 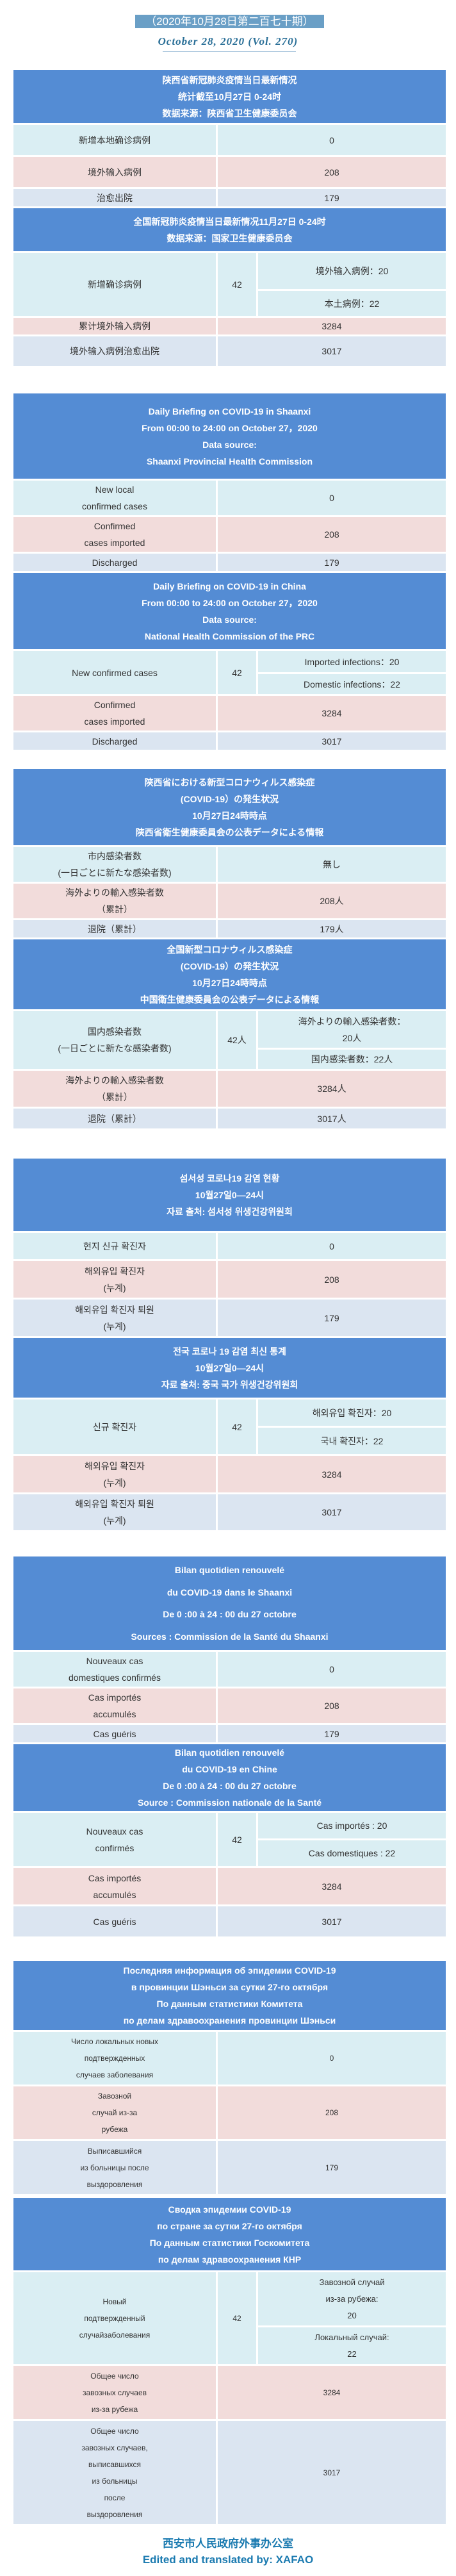 What do you see at coordinates (229, 284) in the screenshot?
I see `new-cases-row: 新增确诊病例 42 境外输入病例：20 本土病例：22` at bounding box center [229, 284].